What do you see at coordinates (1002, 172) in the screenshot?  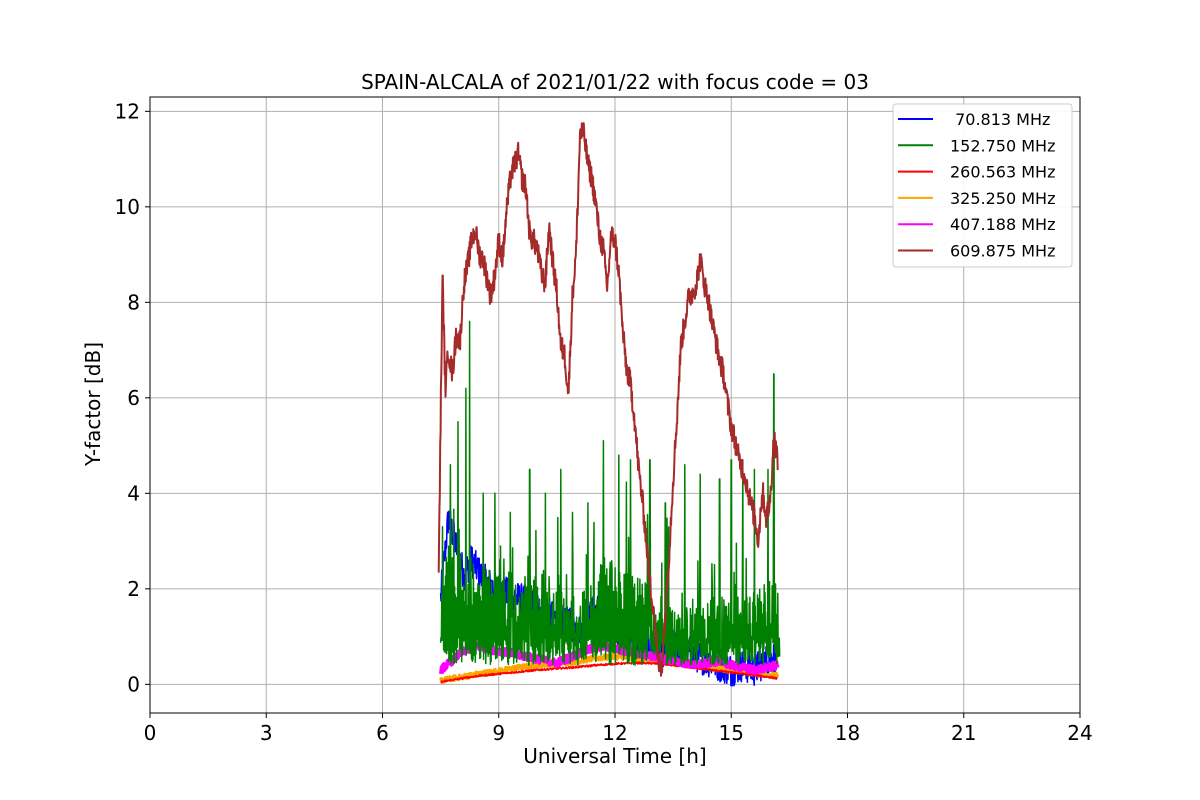 I see `legend-label: 260.563 MHz` at bounding box center [1002, 172].